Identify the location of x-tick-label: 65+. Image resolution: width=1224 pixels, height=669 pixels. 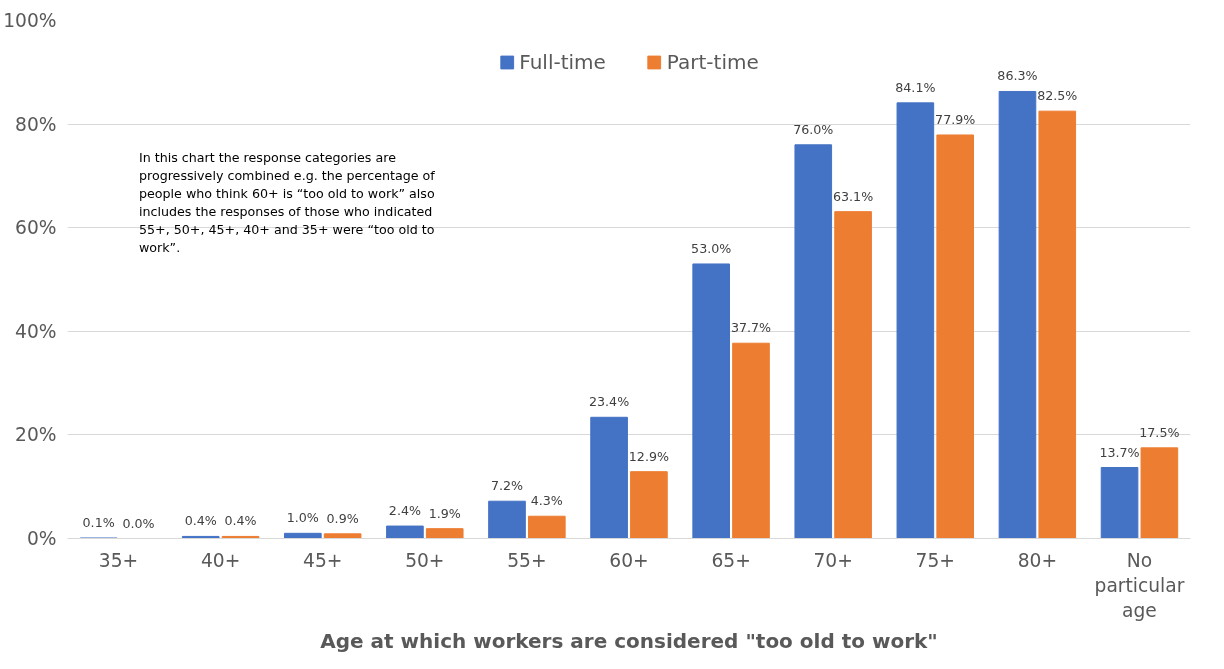
(731, 560).